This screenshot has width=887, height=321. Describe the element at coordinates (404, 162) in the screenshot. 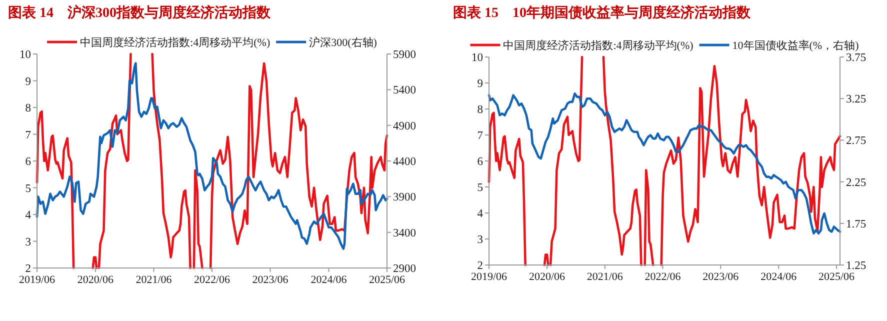

I see `y2-tick-label: 4400` at that location.